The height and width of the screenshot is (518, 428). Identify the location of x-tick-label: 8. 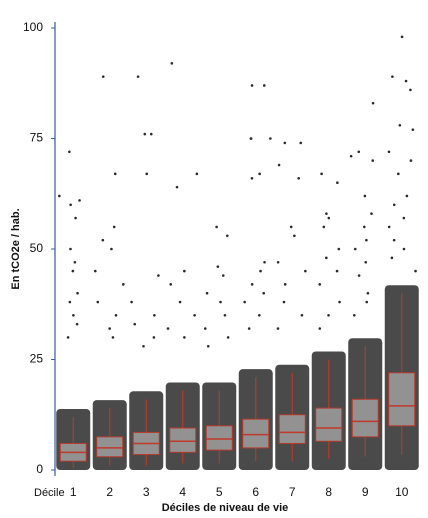
(328, 492).